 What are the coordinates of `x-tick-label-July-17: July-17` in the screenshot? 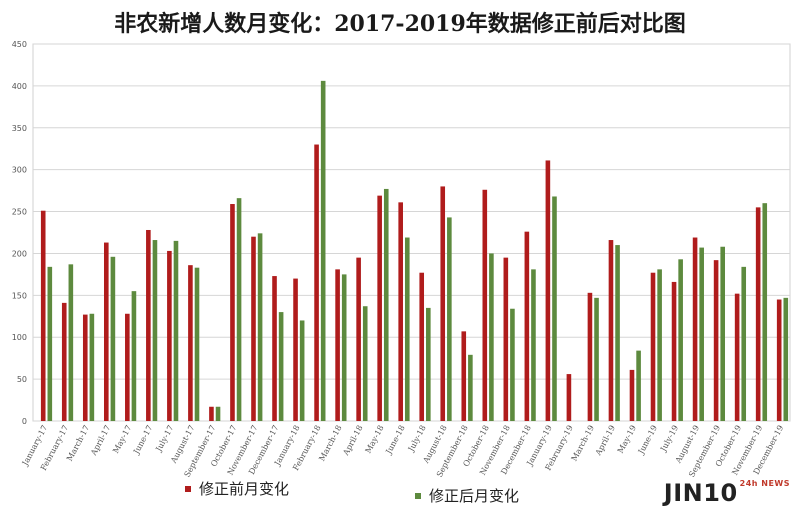 It's located at (165, 439).